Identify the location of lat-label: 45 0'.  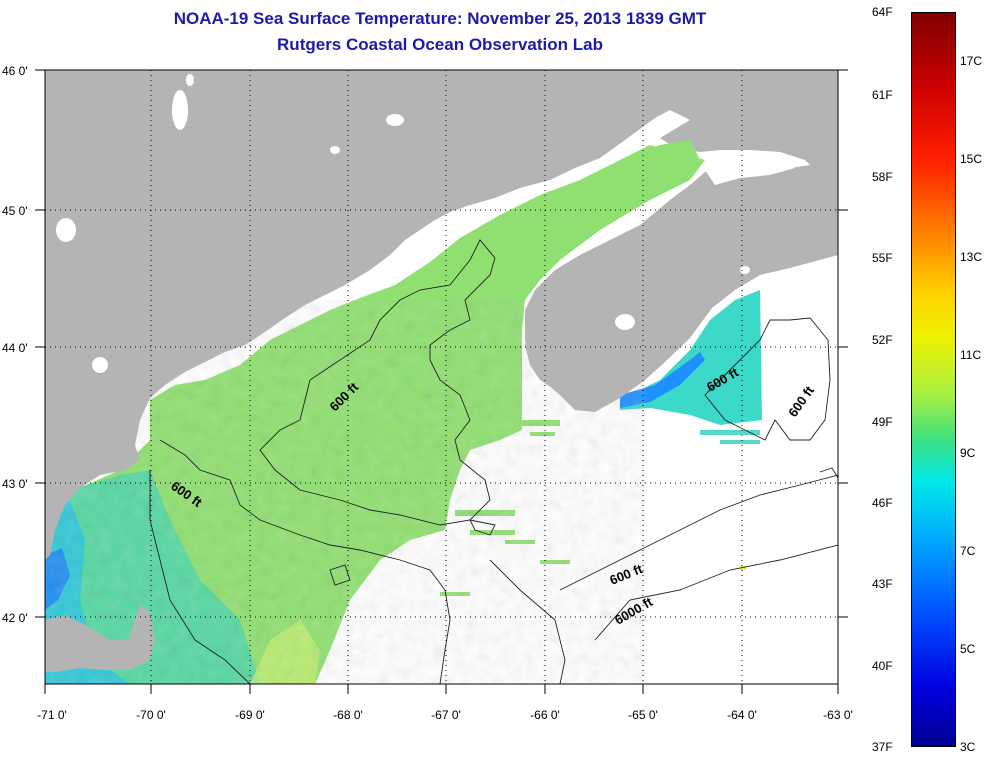
(15, 211).